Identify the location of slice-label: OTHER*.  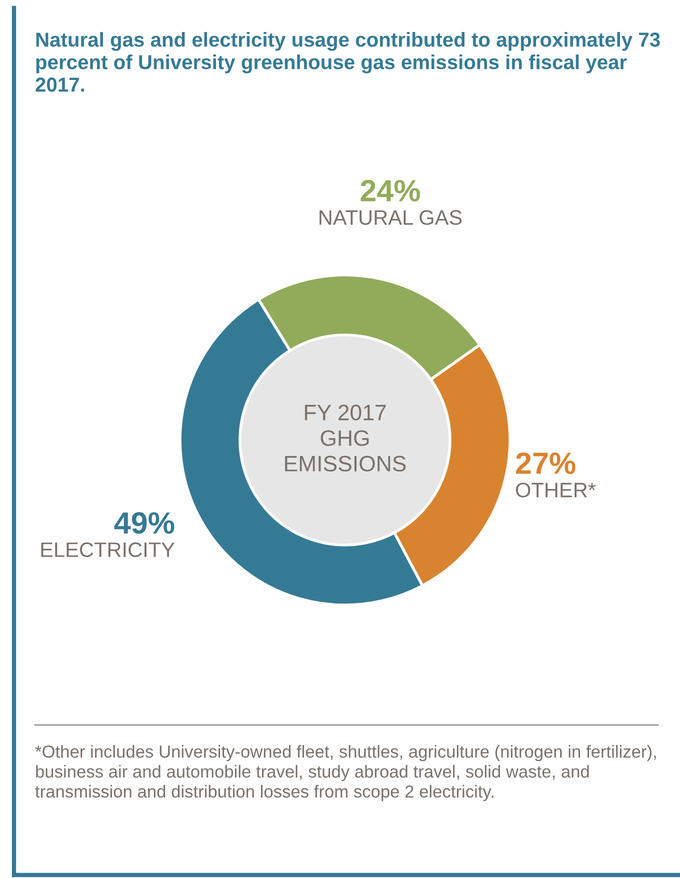
(556, 490).